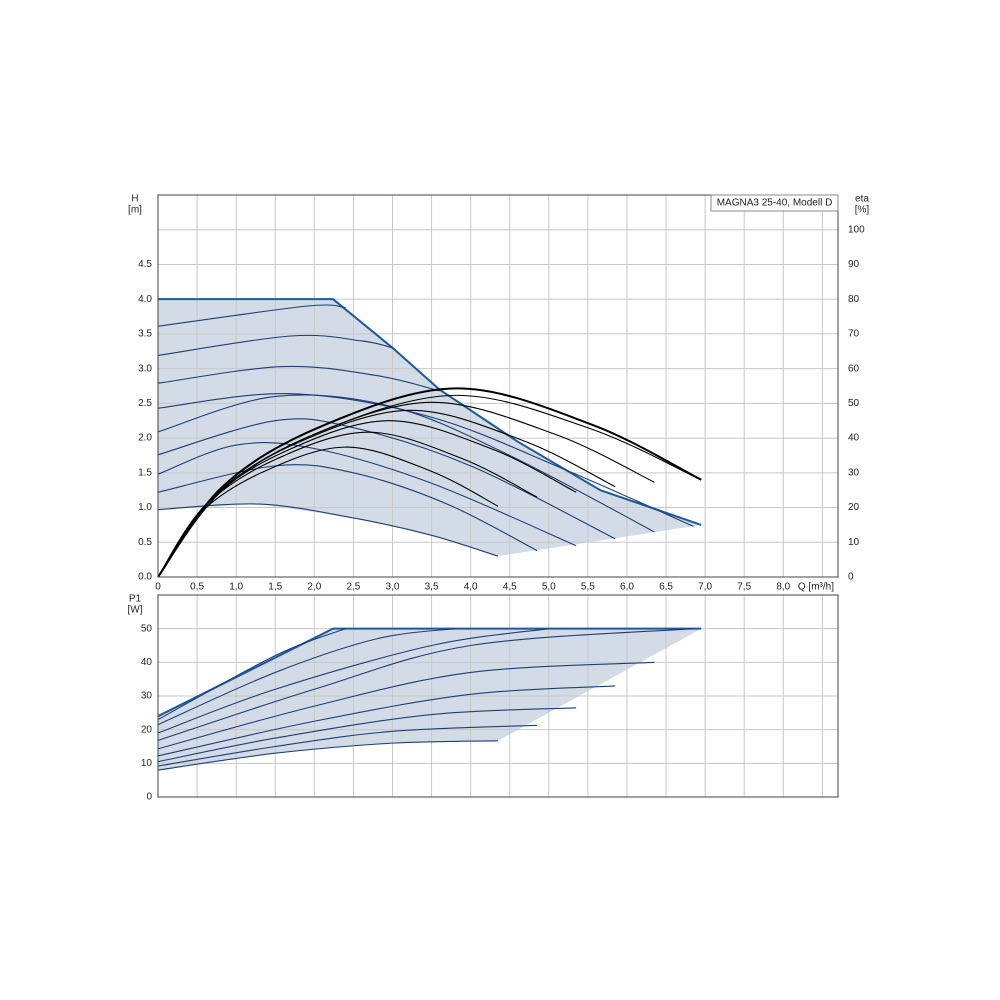  I want to click on x-tick-label: 6,5, so click(666, 587).